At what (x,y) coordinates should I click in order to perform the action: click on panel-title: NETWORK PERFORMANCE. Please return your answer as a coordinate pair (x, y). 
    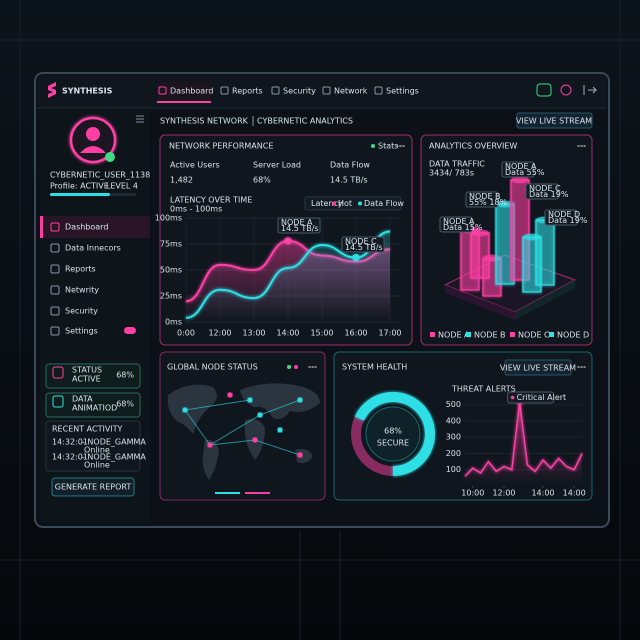
    Looking at the image, I should click on (221, 146).